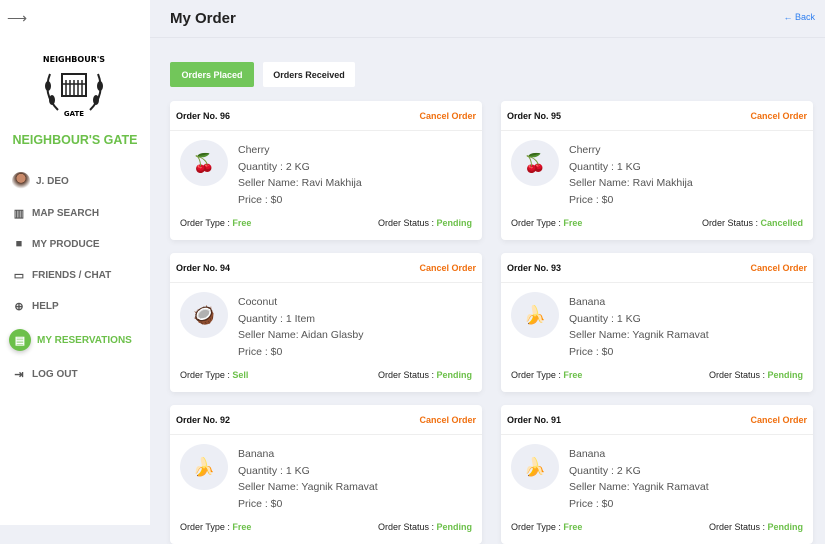  What do you see at coordinates (74, 86) in the screenshot?
I see `neighbours-gate-logo: NEIGHBOUR'S GATE` at bounding box center [74, 86].